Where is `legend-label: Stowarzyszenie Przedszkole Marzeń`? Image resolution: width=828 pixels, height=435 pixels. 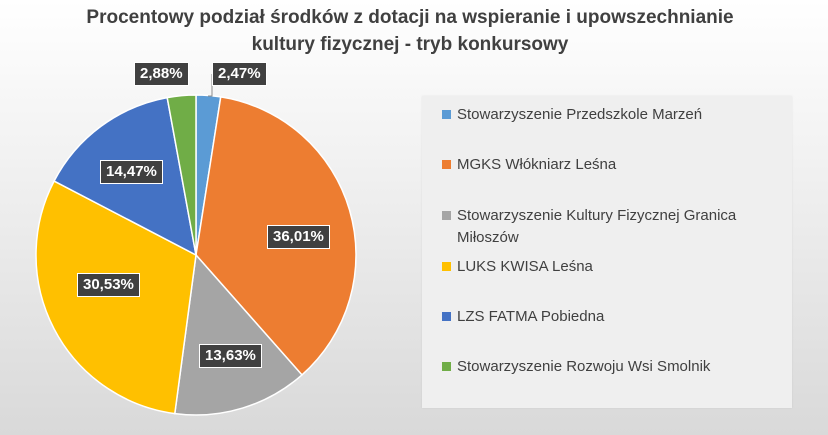
legend-label: Stowarzyszenie Przedszkole Marzeń is located at coordinates (580, 114).